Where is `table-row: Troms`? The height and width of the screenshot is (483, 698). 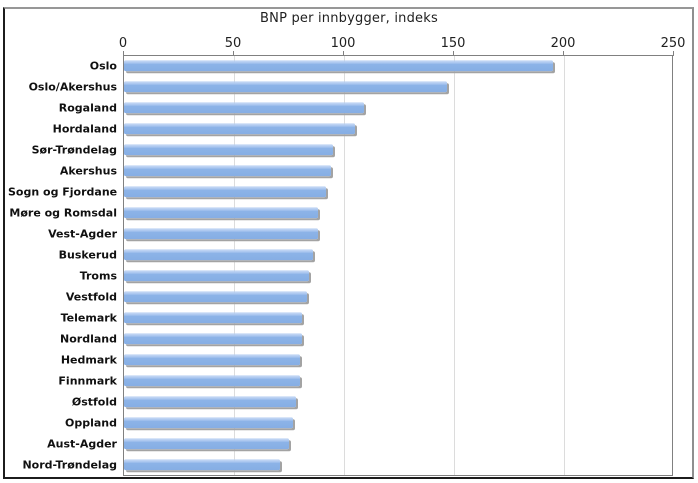
table-row: Troms is located at coordinates (349, 276).